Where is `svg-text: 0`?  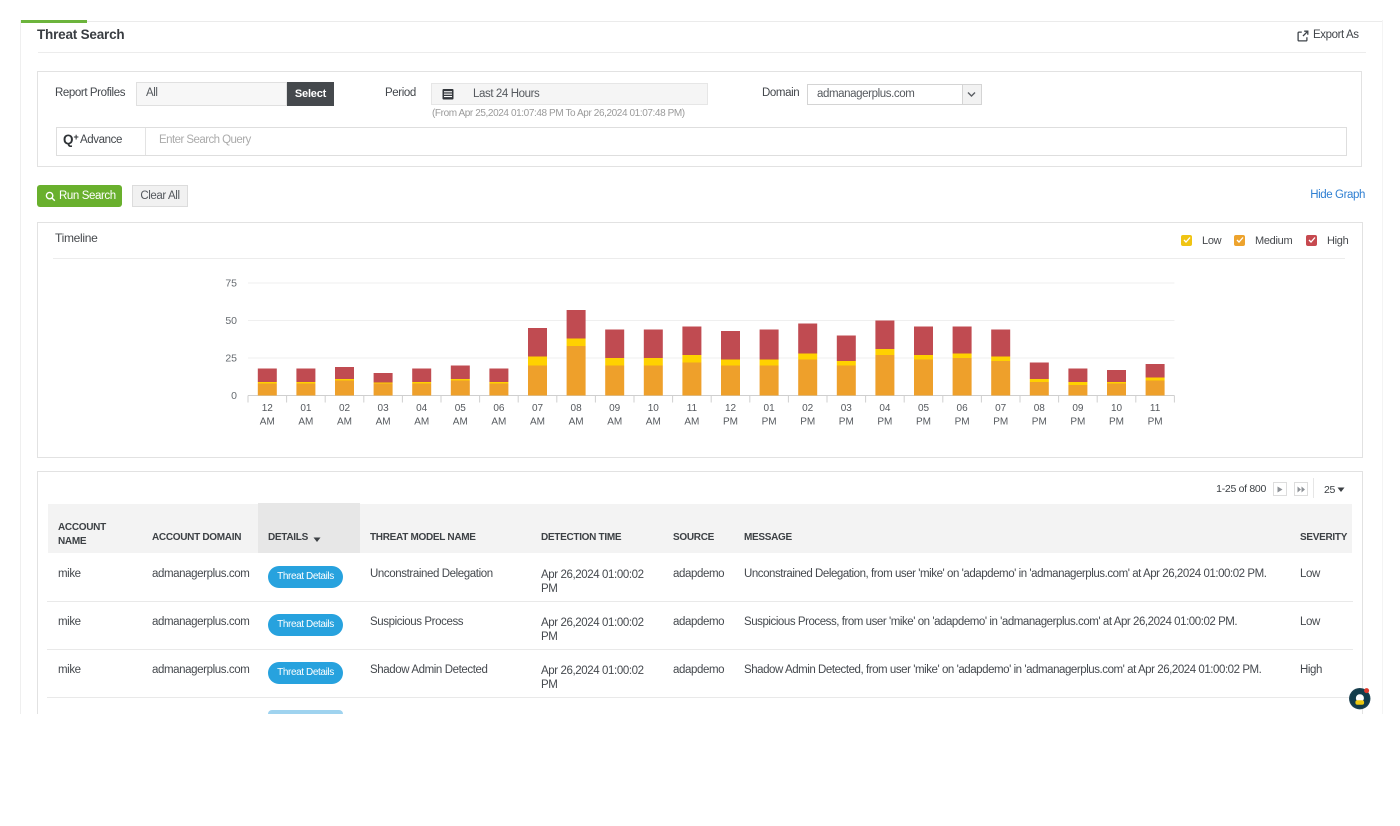 svg-text: 0 is located at coordinates (234, 396).